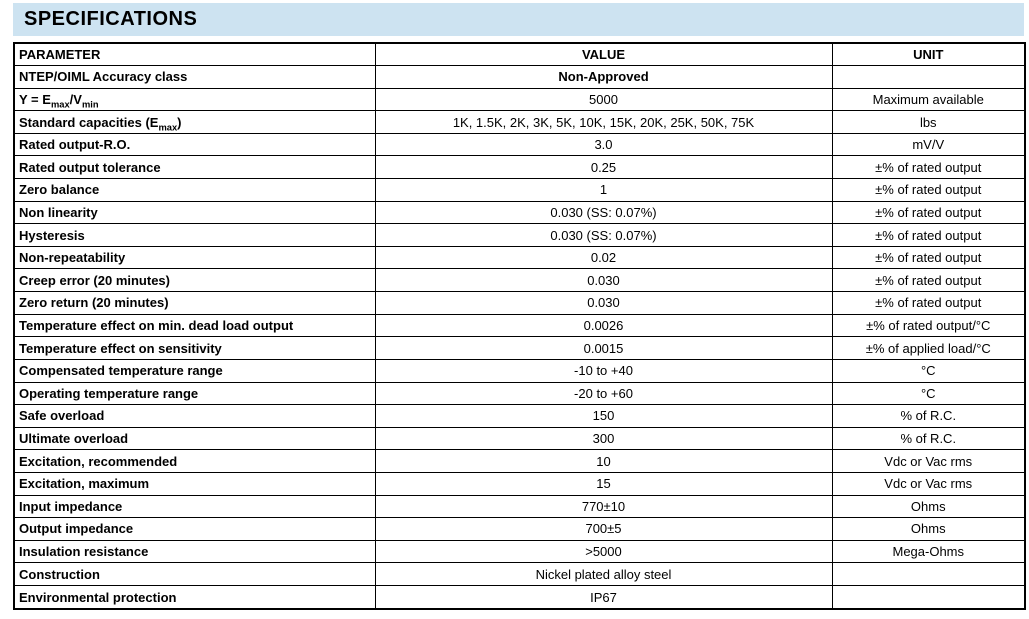 The height and width of the screenshot is (619, 1029). Describe the element at coordinates (194, 235) in the screenshot. I see `parameter-cell: Hysteresis` at that location.